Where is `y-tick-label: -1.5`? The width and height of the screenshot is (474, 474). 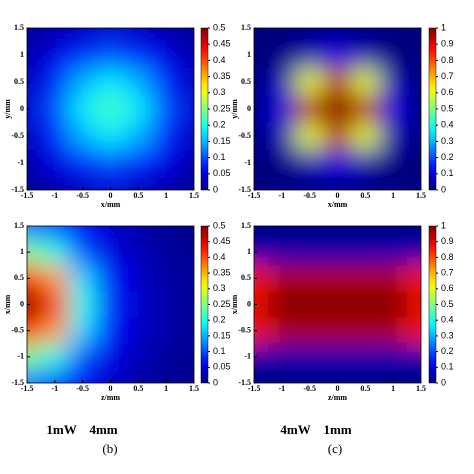 y-tick-label: -1.5 is located at coordinates (244, 382).